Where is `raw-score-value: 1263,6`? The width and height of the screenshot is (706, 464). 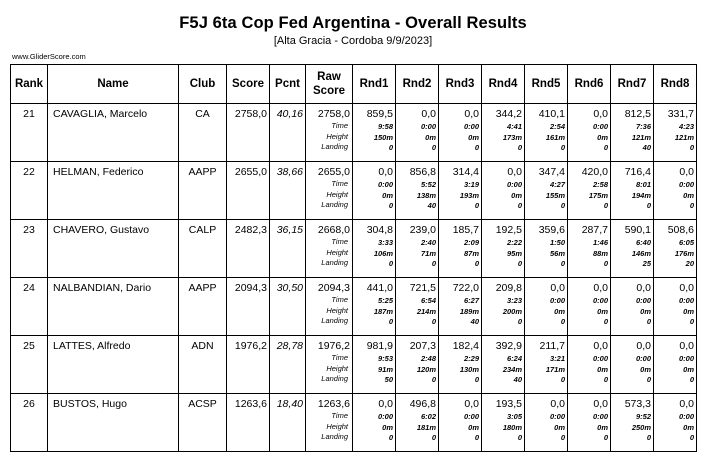
raw-score-value: 1263,6 is located at coordinates (333, 404).